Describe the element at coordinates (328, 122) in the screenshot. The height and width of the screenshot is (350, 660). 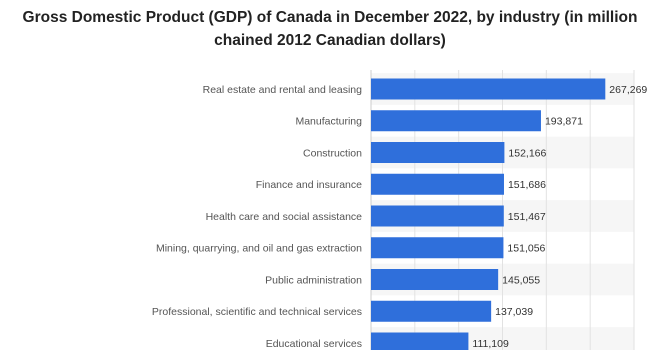
I see `category-label: Manufacturing` at that location.